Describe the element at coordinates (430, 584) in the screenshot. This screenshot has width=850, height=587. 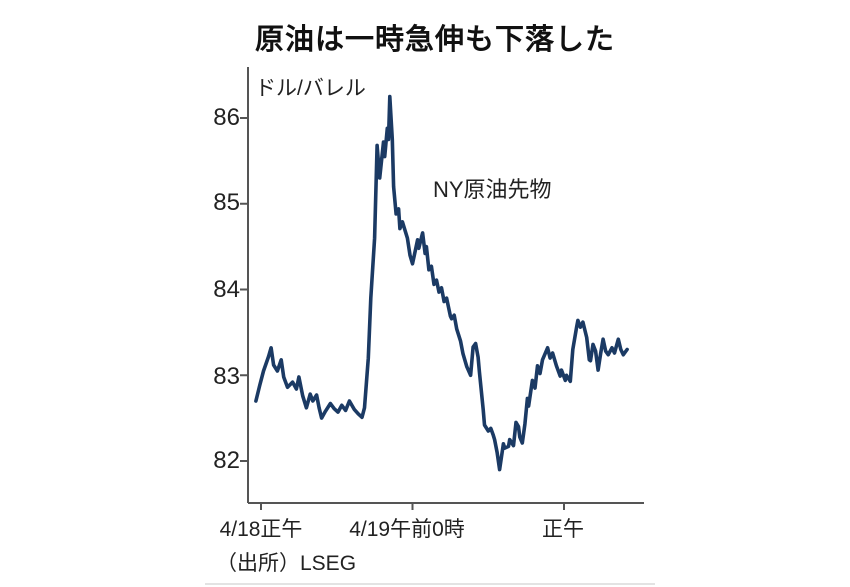
I see `bottom-divider` at that location.